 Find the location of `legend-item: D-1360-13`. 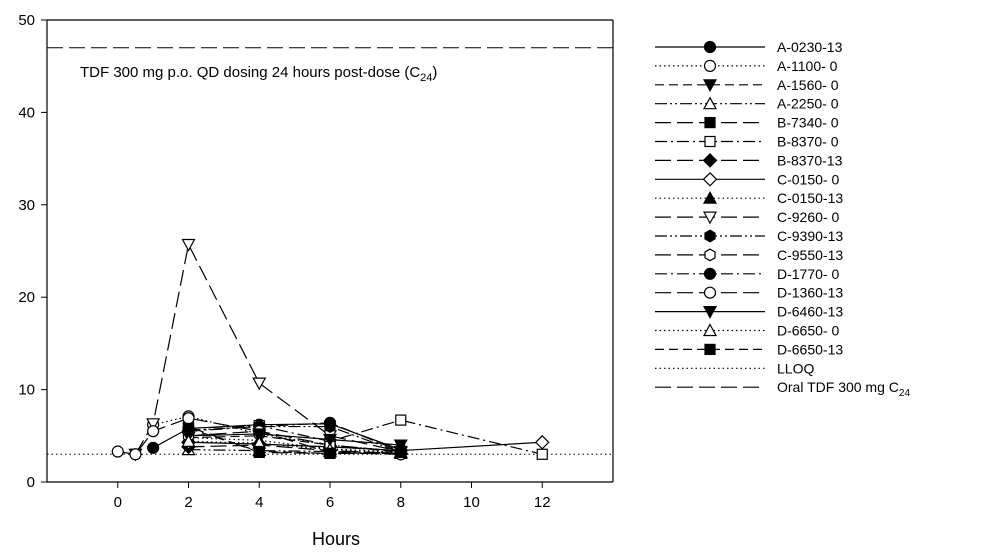

legend-item: D-1360-13 is located at coordinates (749, 293).